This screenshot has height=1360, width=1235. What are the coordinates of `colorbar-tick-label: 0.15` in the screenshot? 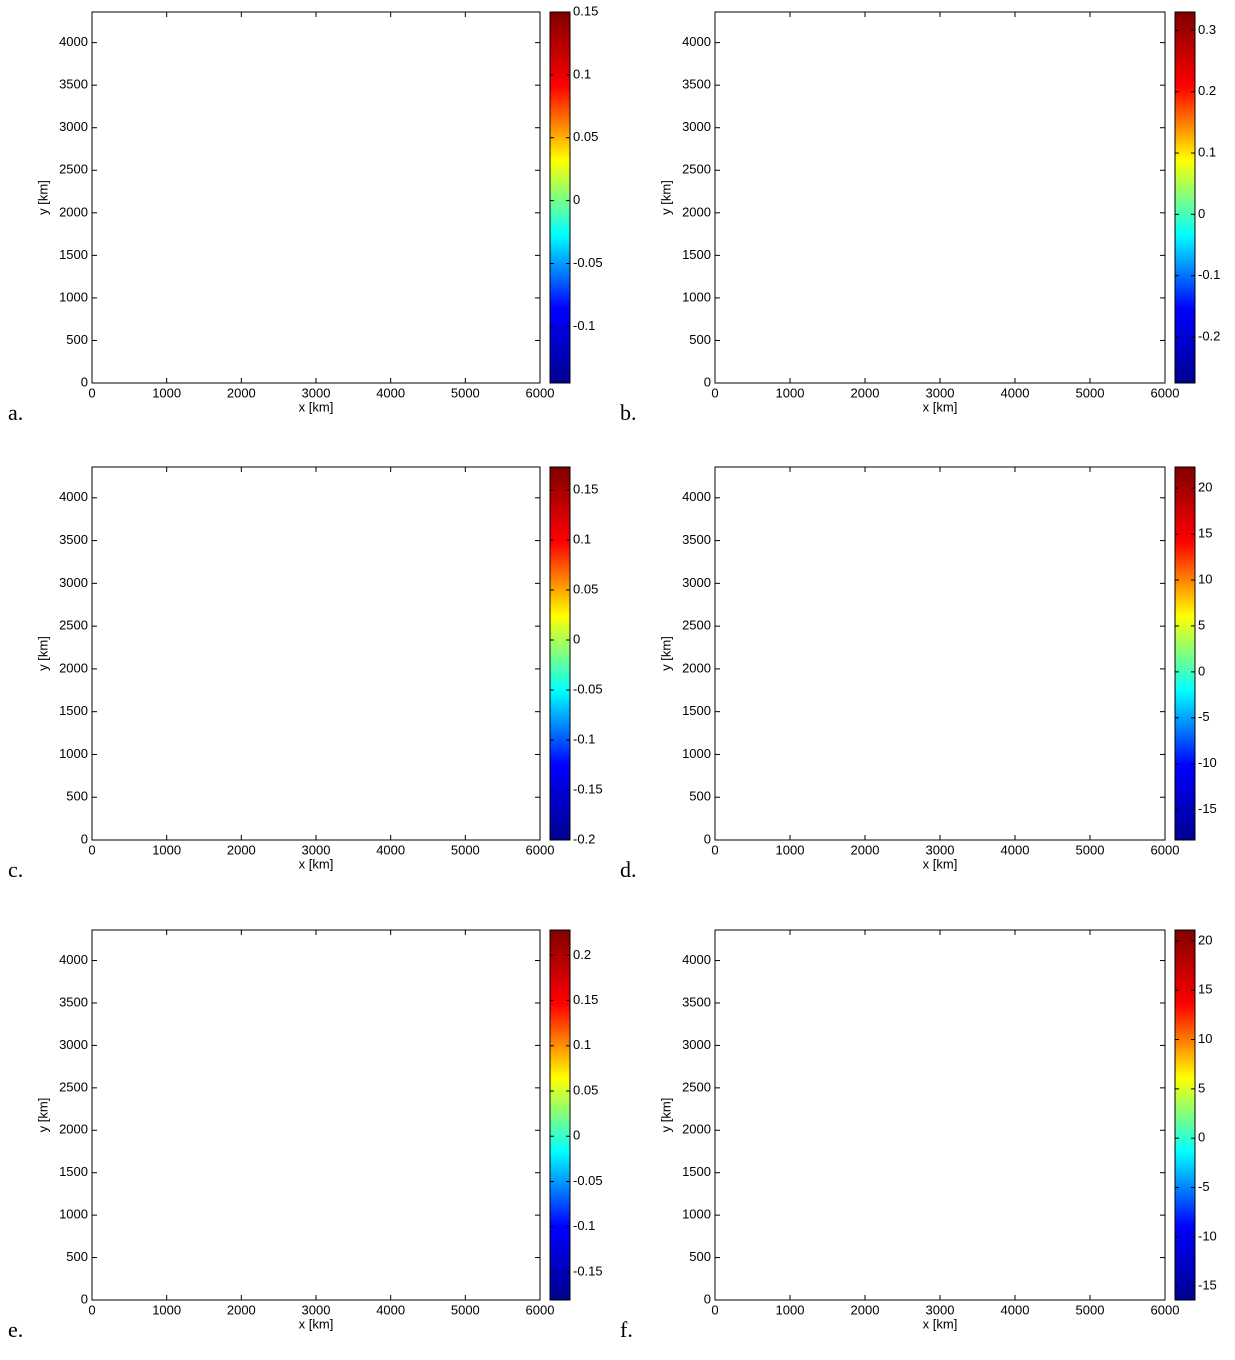 It's located at (585, 999).